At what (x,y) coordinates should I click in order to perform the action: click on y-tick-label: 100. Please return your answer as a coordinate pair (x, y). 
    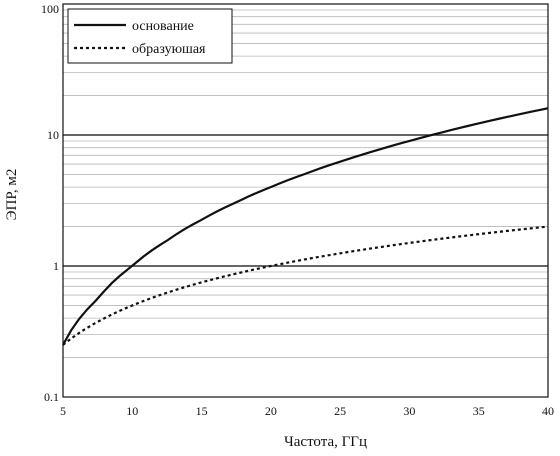
    Looking at the image, I should click on (50, 9).